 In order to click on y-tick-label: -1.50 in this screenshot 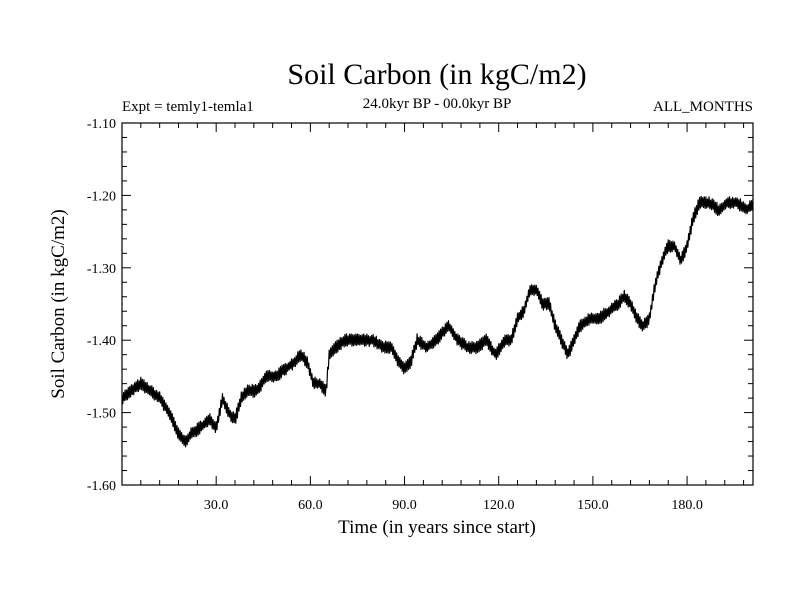, I will do `click(101, 414)`.